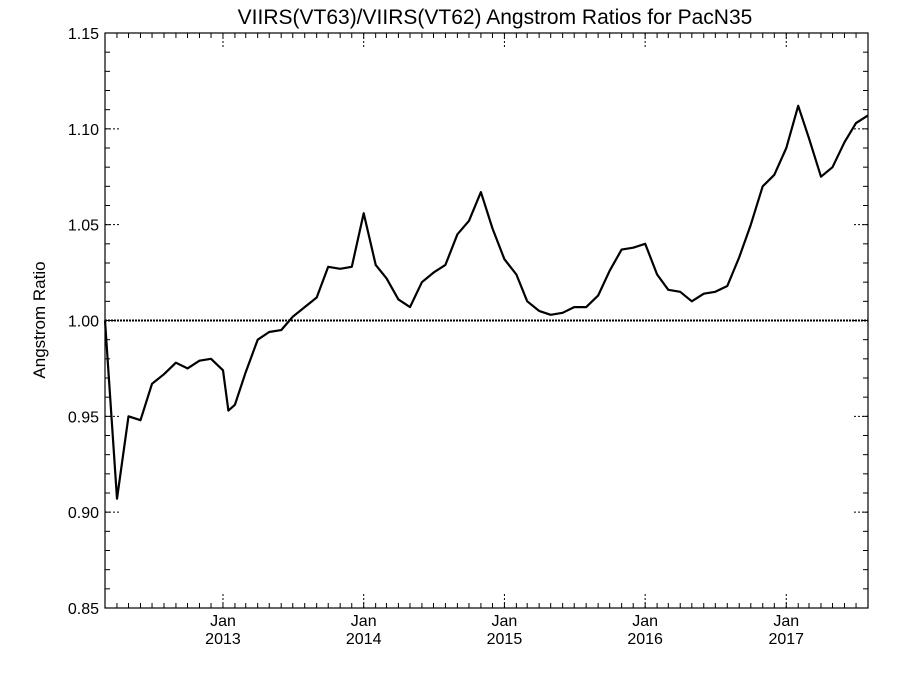 Image resolution: width=900 pixels, height=675 pixels. Describe the element at coordinates (83, 322) in the screenshot. I see `y-tick-label-3: 1.00` at that location.